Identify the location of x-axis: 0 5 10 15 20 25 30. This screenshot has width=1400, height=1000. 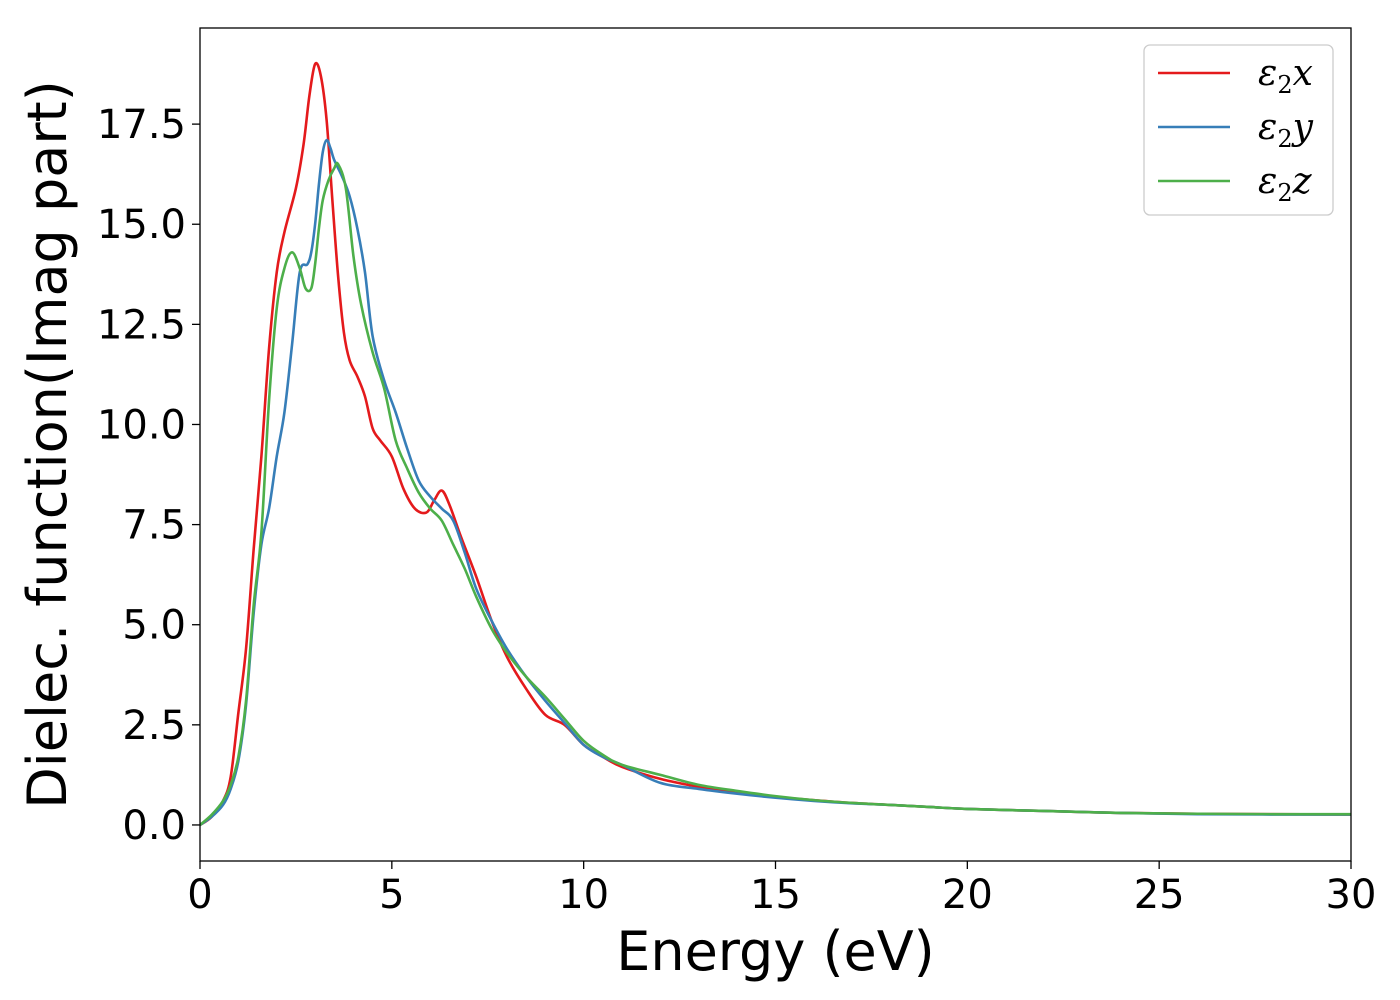
(781, 889).